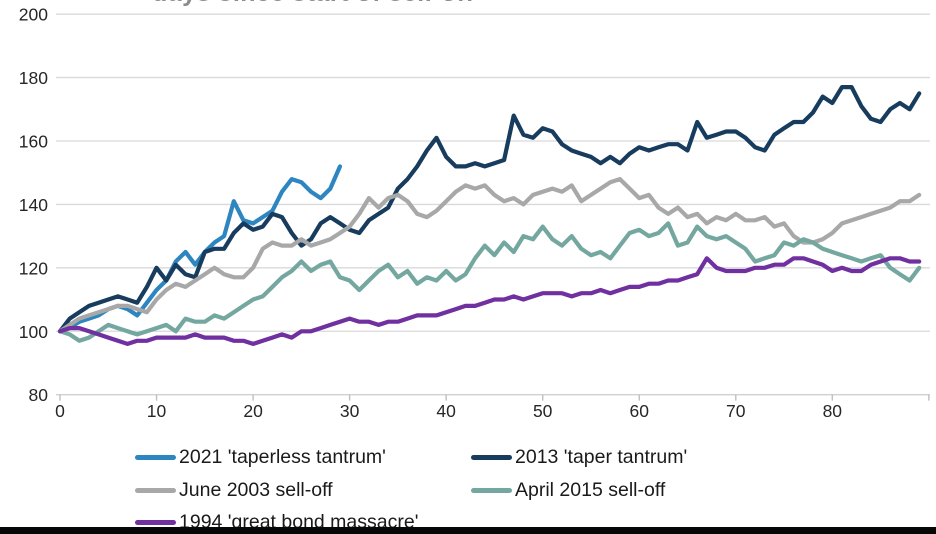 Image resolution: width=936 pixels, height=534 pixels. I want to click on chart-title-text: days since start of sell-off, so click(392, 4).